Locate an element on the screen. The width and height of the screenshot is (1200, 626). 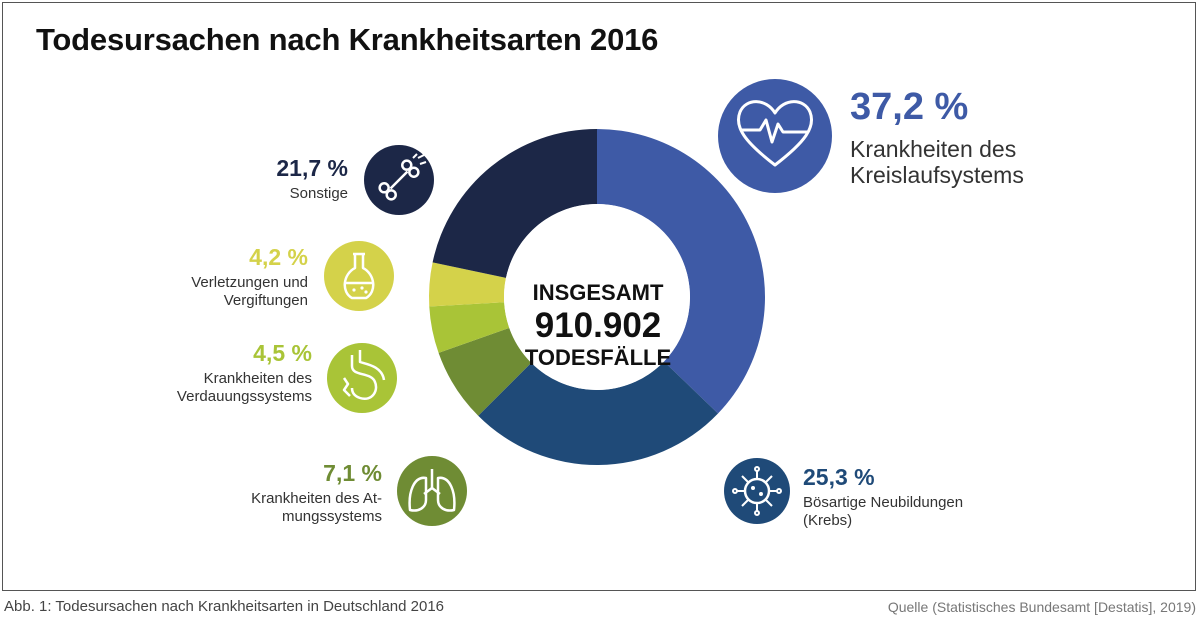
text-verletzung-2: Vergiftungen is located at coordinates (265, 300).